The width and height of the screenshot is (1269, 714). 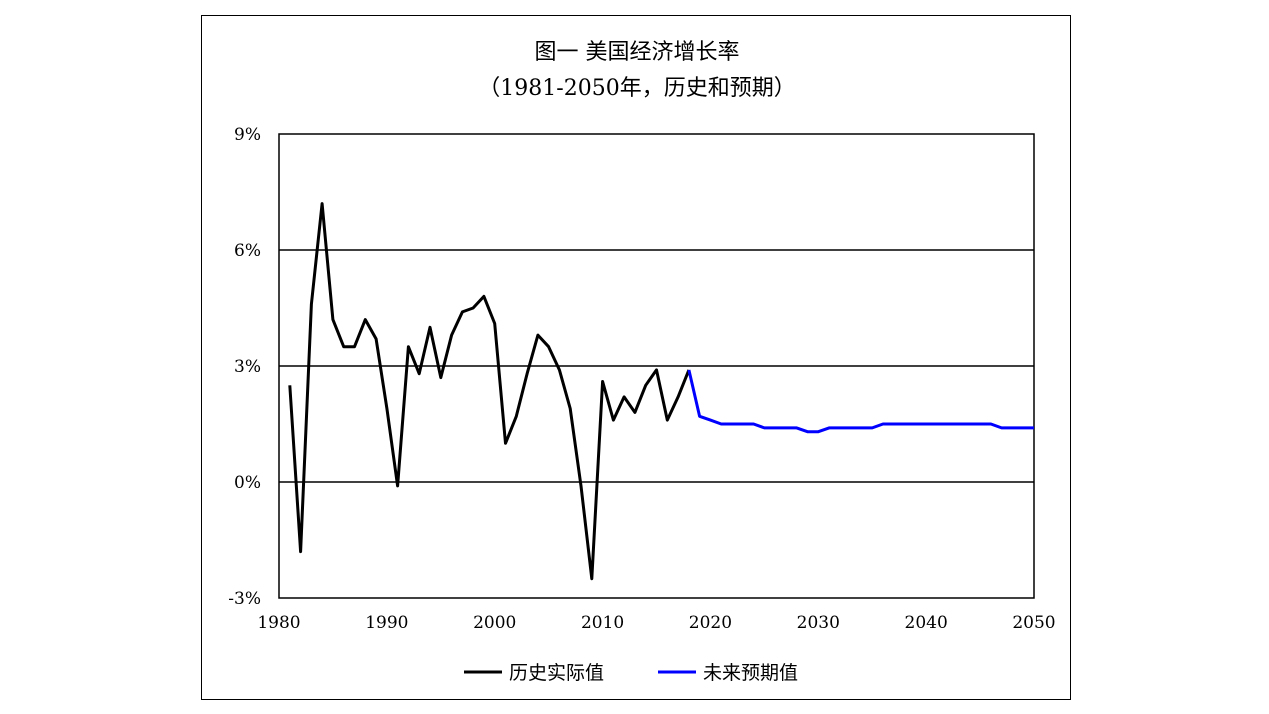 What do you see at coordinates (1033, 623) in the screenshot?
I see `x-tick-label: 2050` at bounding box center [1033, 623].